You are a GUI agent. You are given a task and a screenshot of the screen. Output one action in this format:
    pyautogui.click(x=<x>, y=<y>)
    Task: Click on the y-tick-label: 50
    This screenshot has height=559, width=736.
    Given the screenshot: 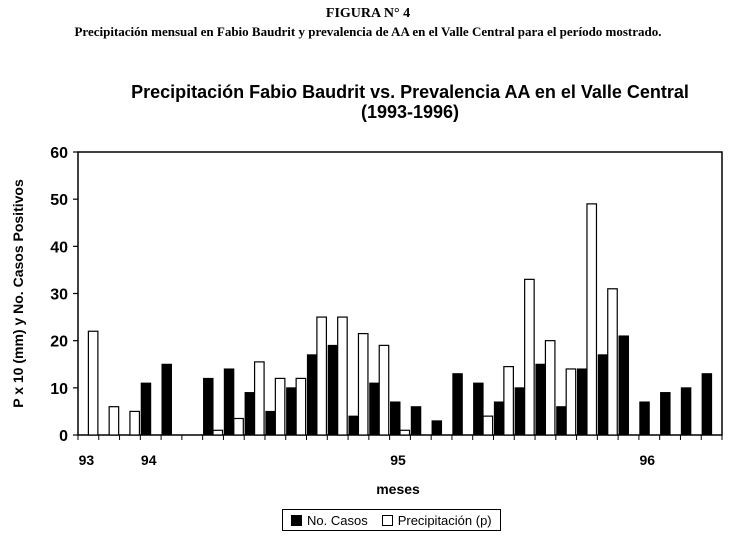 What is the action you would take?
    pyautogui.click(x=59, y=200)
    